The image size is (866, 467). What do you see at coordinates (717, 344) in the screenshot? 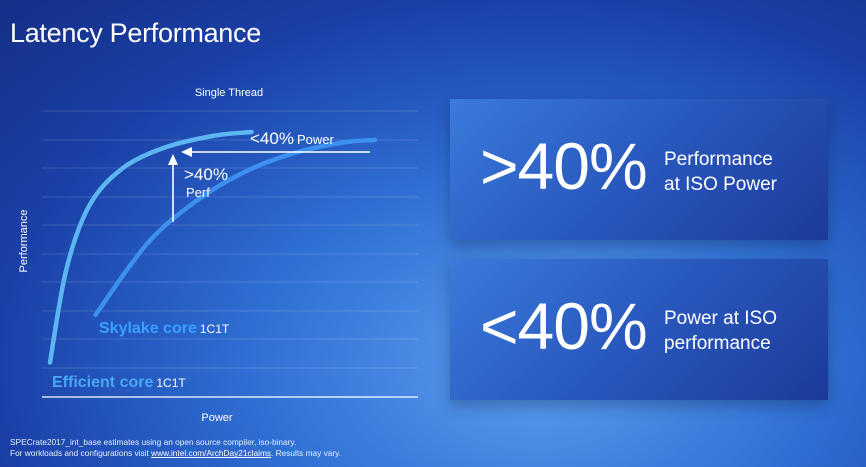
I see `power-panel-line2: performance` at bounding box center [717, 344].